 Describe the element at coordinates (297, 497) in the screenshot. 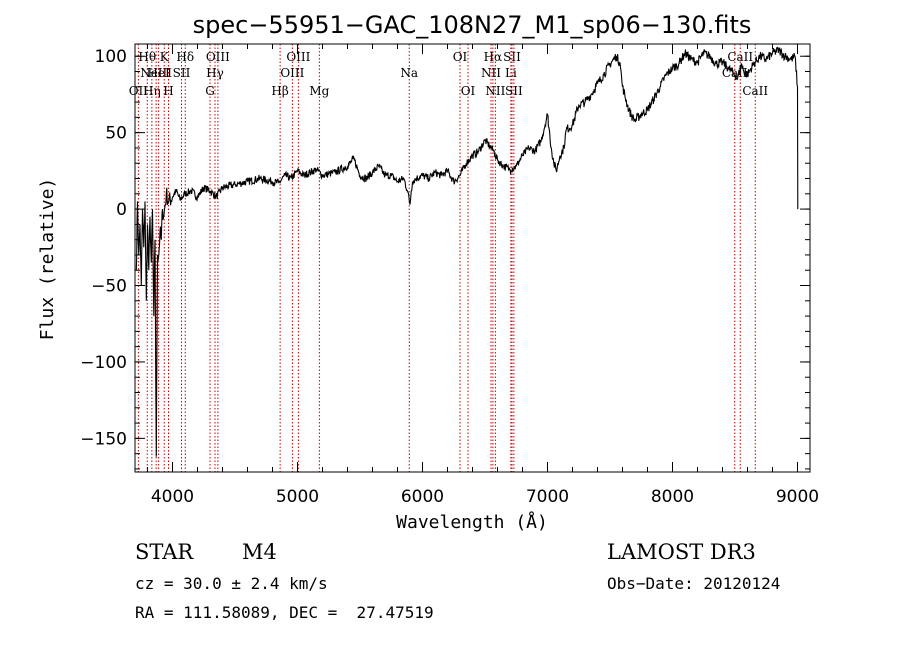

I see `x-tick-label: 5000` at that location.